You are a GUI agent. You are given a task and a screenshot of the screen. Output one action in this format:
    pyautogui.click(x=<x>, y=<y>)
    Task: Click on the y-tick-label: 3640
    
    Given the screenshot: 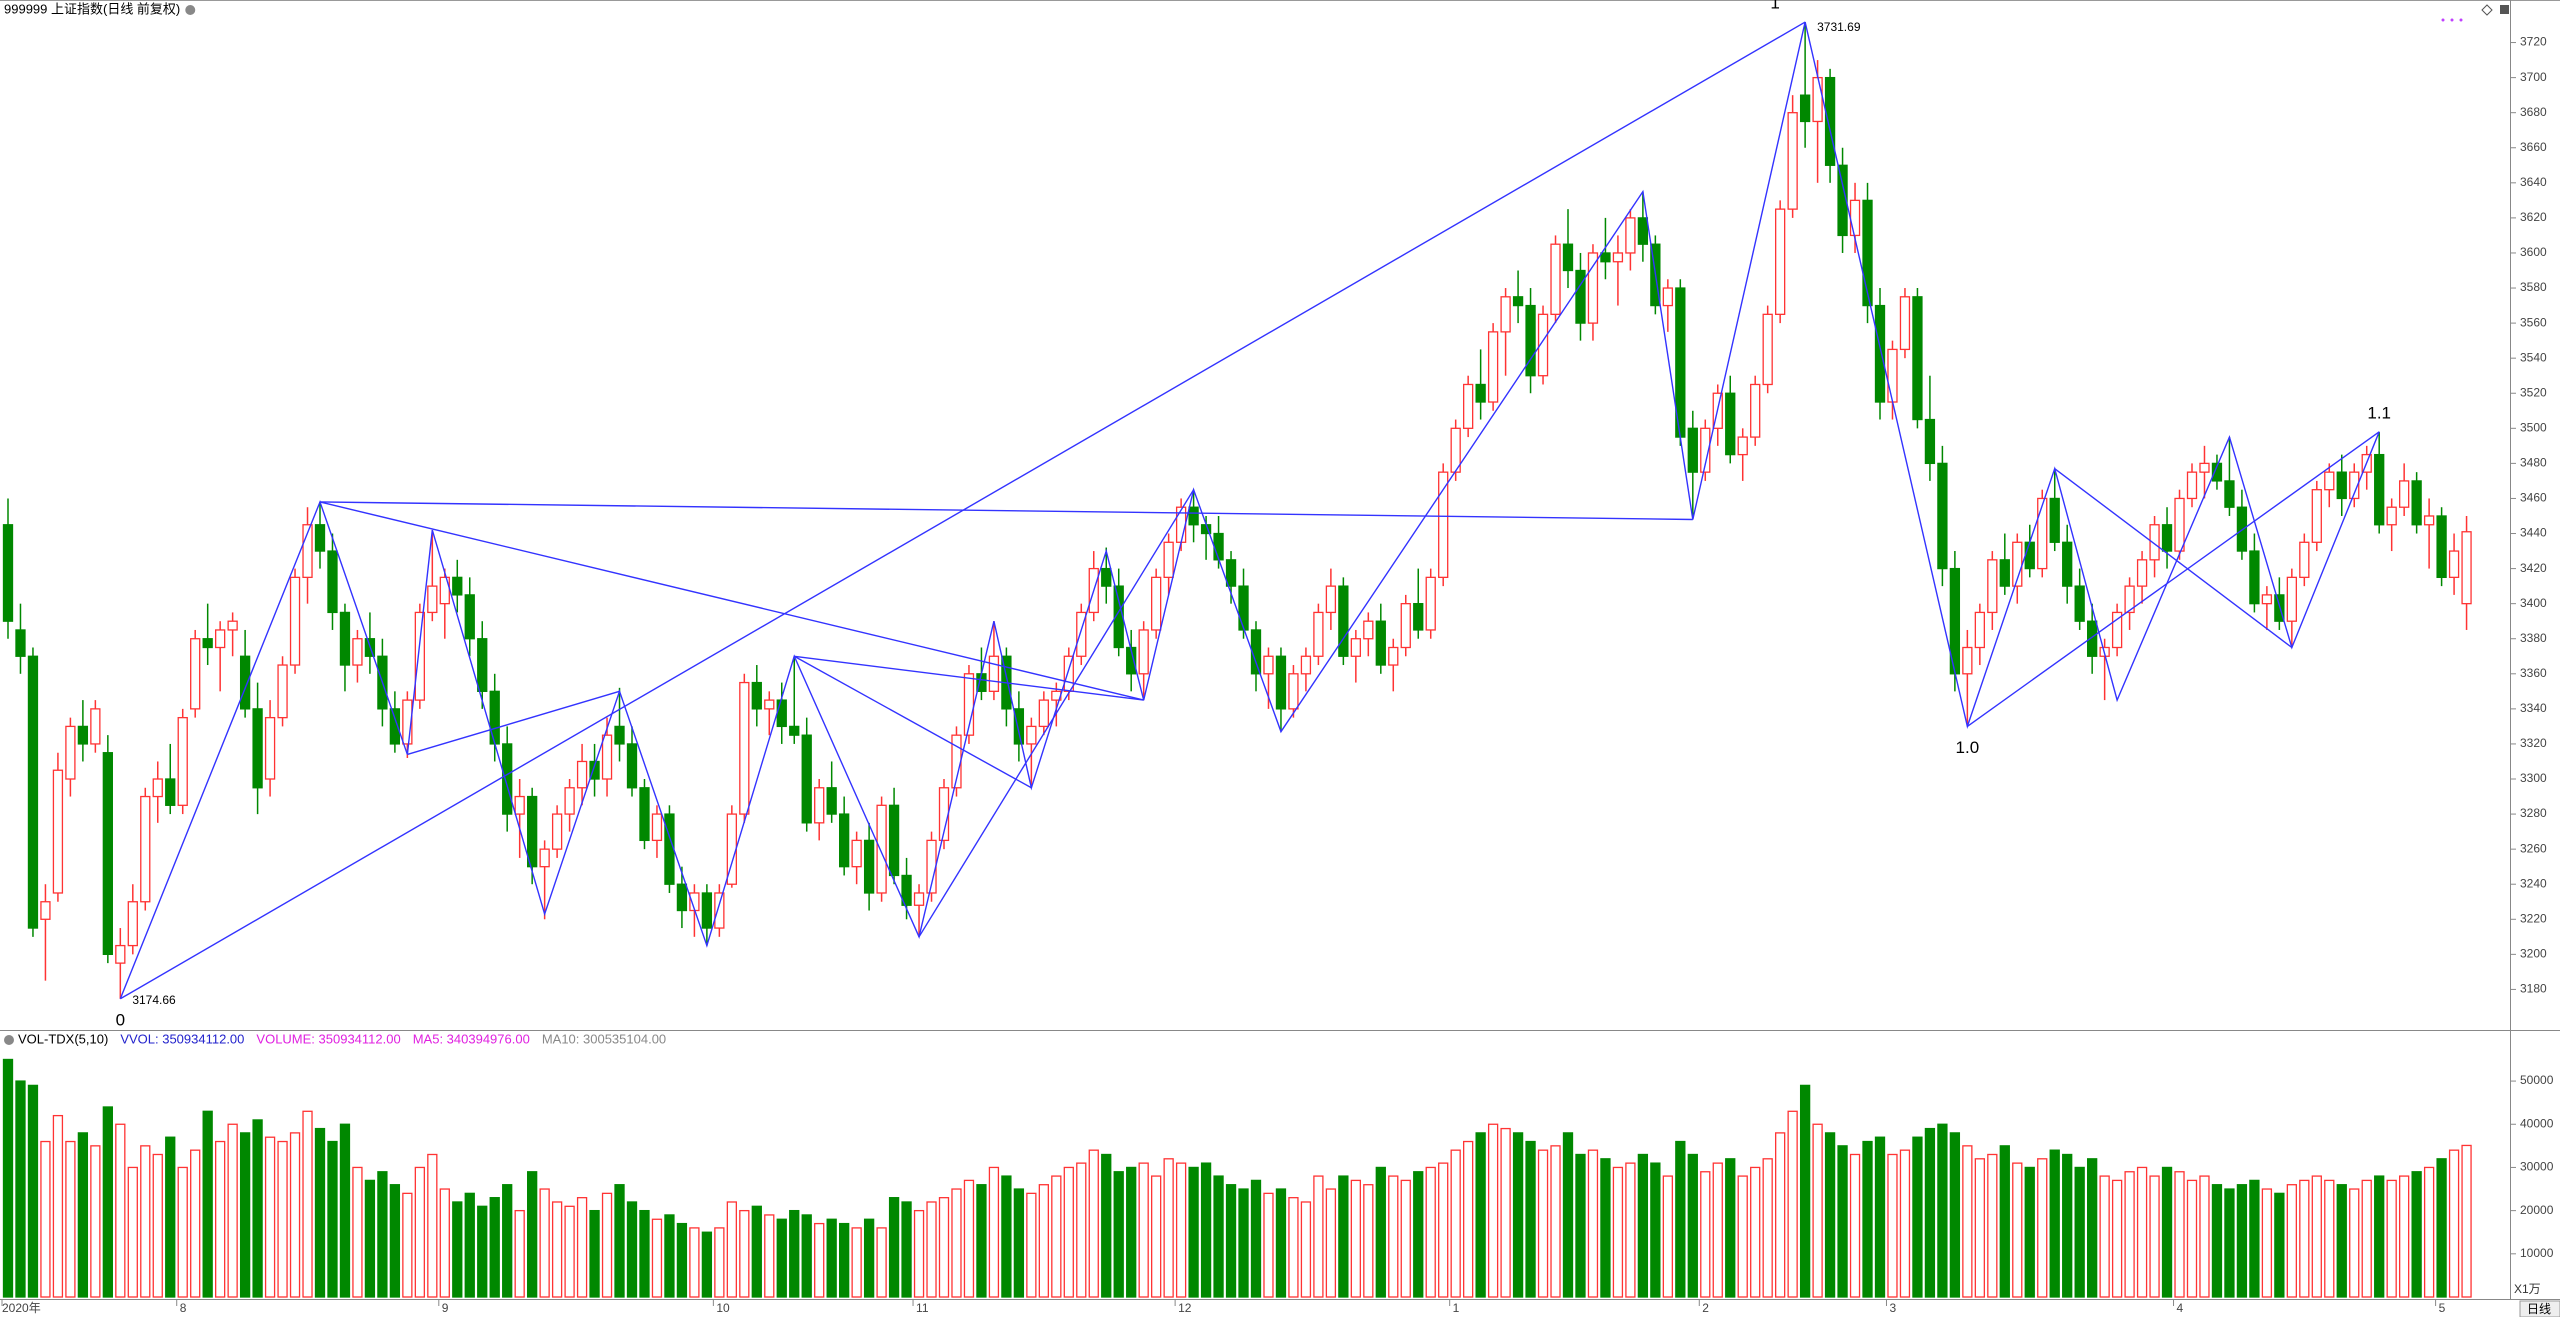 What is the action you would take?
    pyautogui.click(x=2533, y=182)
    